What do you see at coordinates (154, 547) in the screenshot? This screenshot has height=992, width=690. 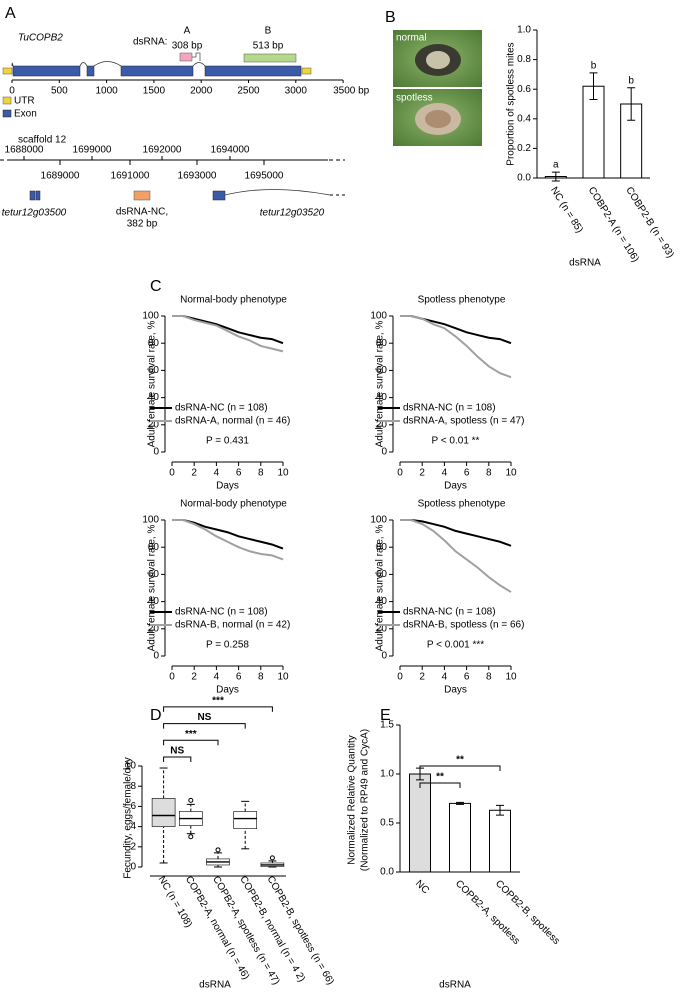 I see `y-tick-label: 80` at bounding box center [154, 547].